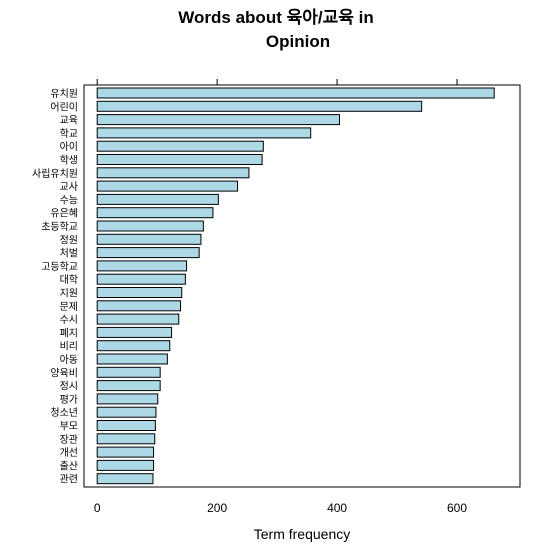 This screenshot has width=552, height=556. I want to click on x-tick-label-4: 600, so click(457, 508).